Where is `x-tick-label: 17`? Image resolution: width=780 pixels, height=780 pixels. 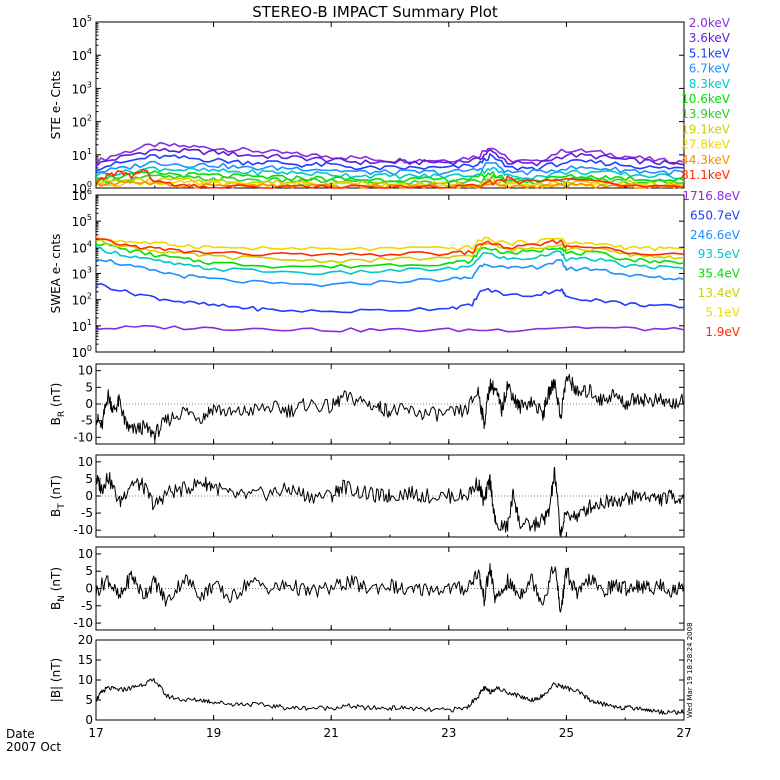 x-tick-label: 17 is located at coordinates (95, 733).